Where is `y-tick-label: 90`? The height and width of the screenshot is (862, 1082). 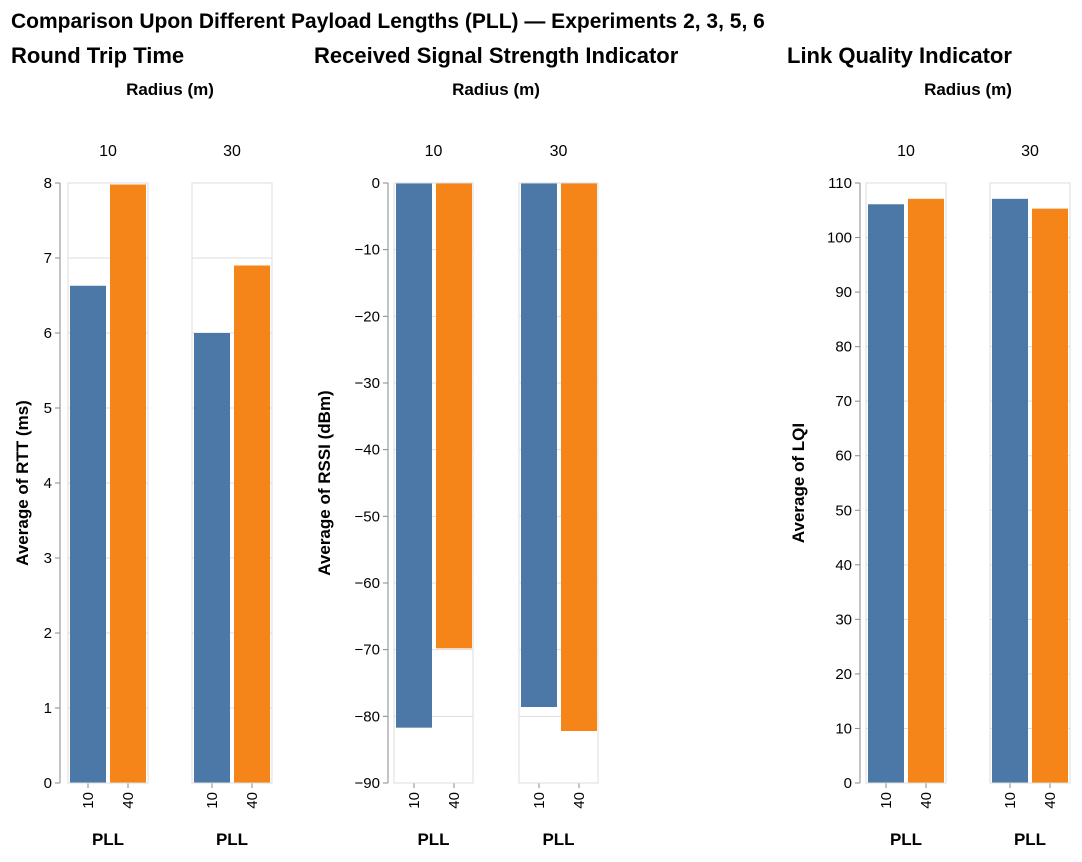
y-tick-label: 90 is located at coordinates (843, 292).